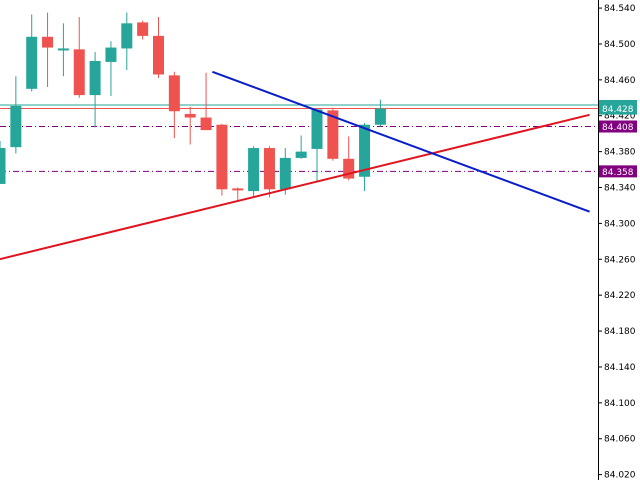 The width and height of the screenshot is (640, 484). Describe the element at coordinates (620, 45) in the screenshot. I see `y-tick-label: 84.500` at that location.